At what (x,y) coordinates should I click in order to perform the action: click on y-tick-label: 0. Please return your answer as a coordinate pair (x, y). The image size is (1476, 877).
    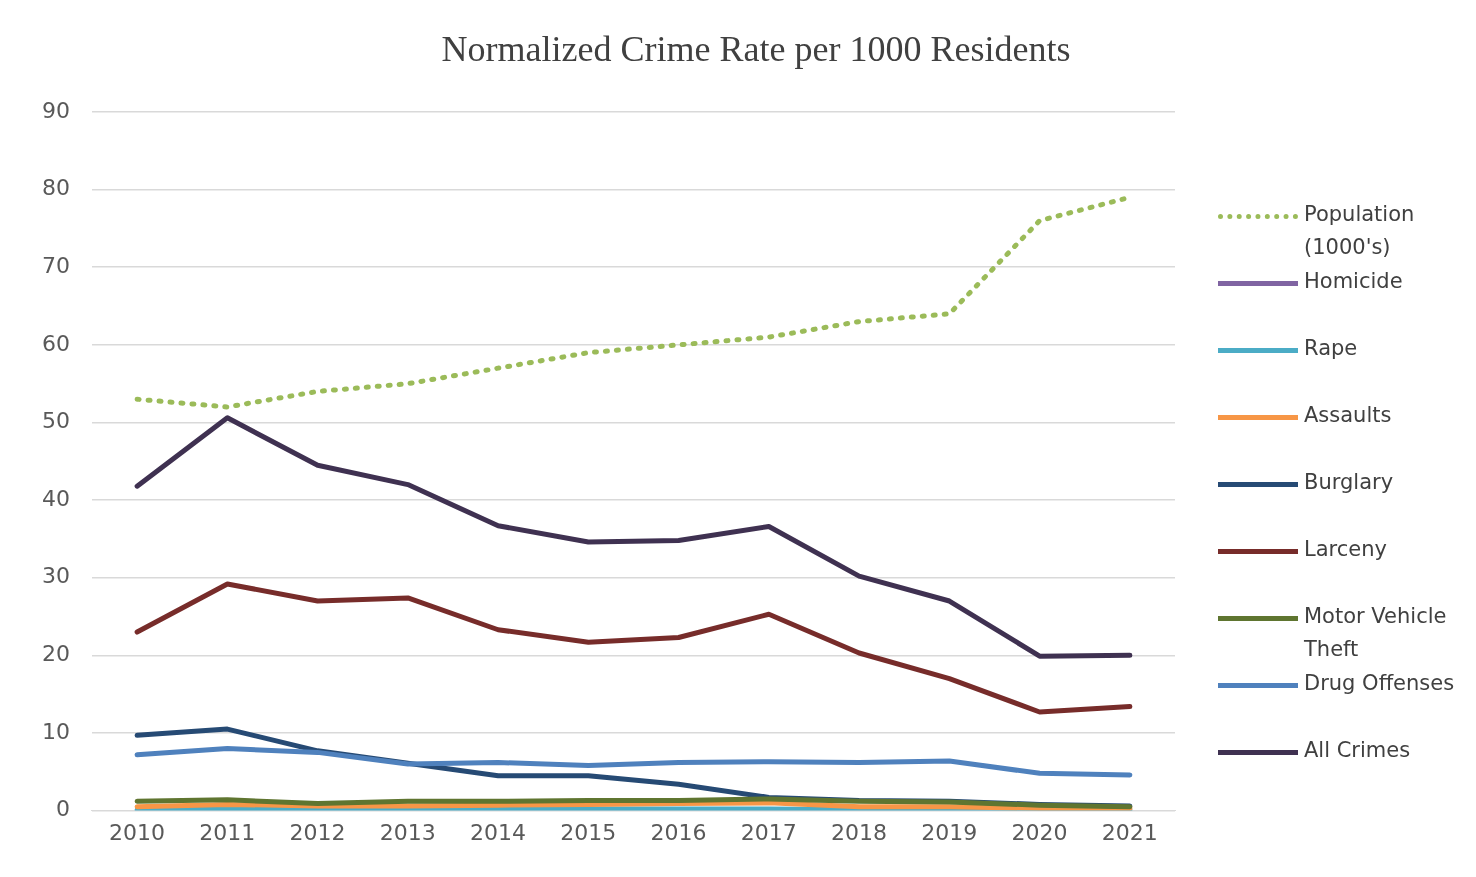
    Looking at the image, I should click on (62, 809).